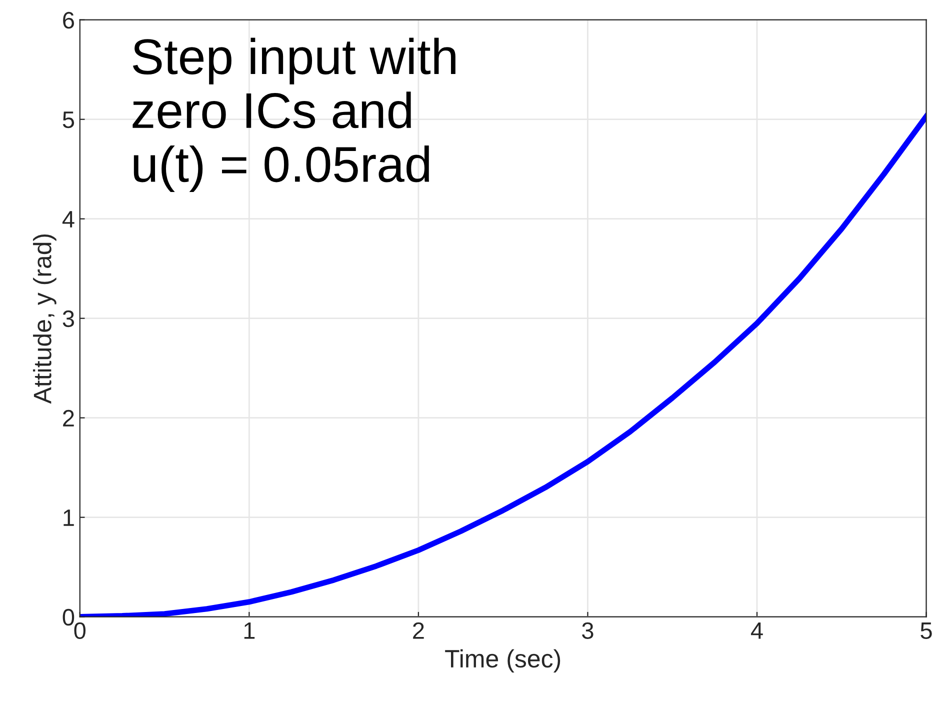  Describe the element at coordinates (68, 120) in the screenshot. I see `y-tick-label: 5` at that location.